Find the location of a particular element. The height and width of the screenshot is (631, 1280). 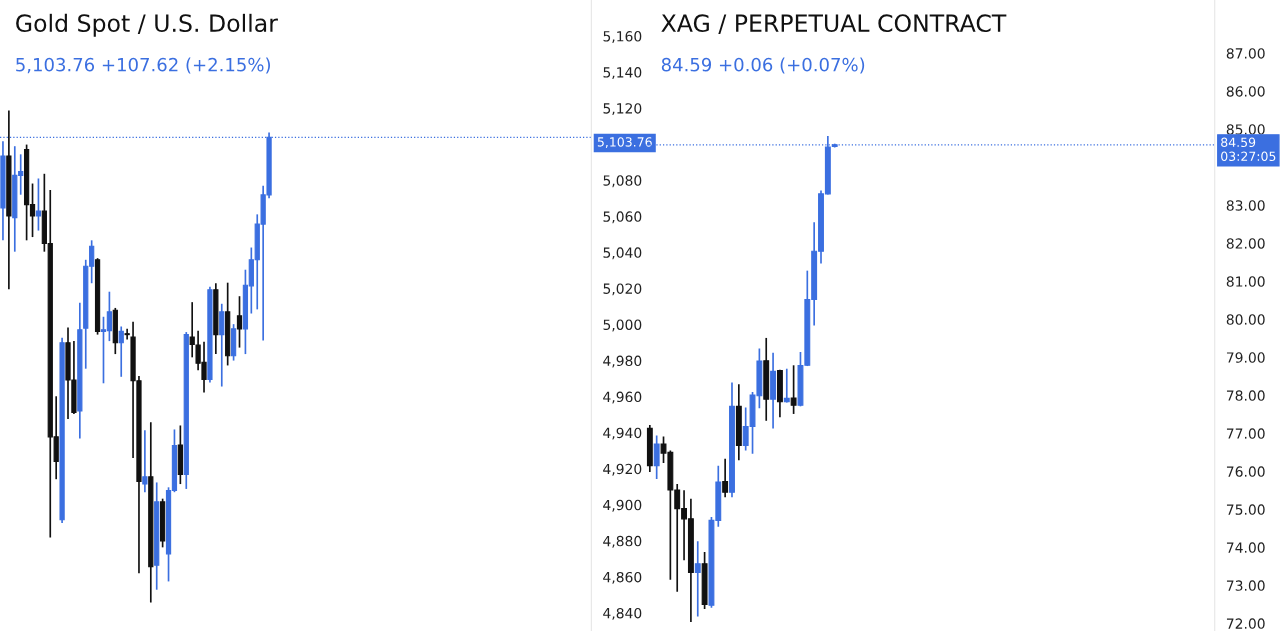

y-tick-label: 74.00 is located at coordinates (1245, 547).